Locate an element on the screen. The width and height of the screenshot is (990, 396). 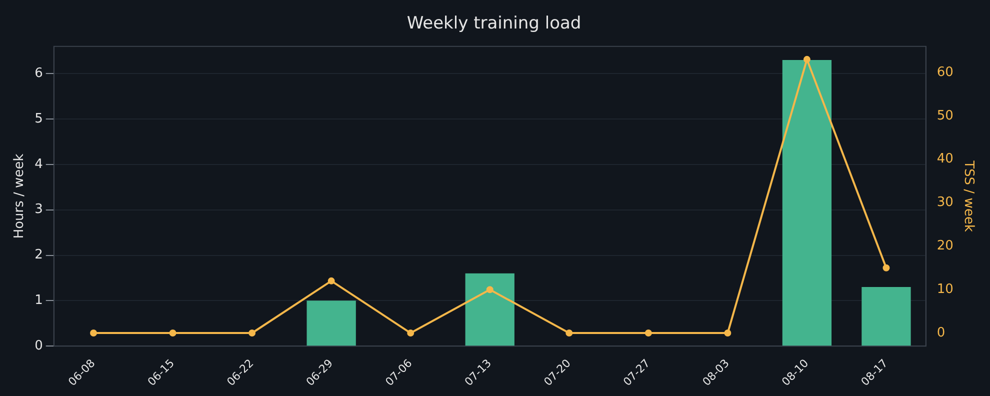
y-tick-label: 6 is located at coordinates (38, 74).